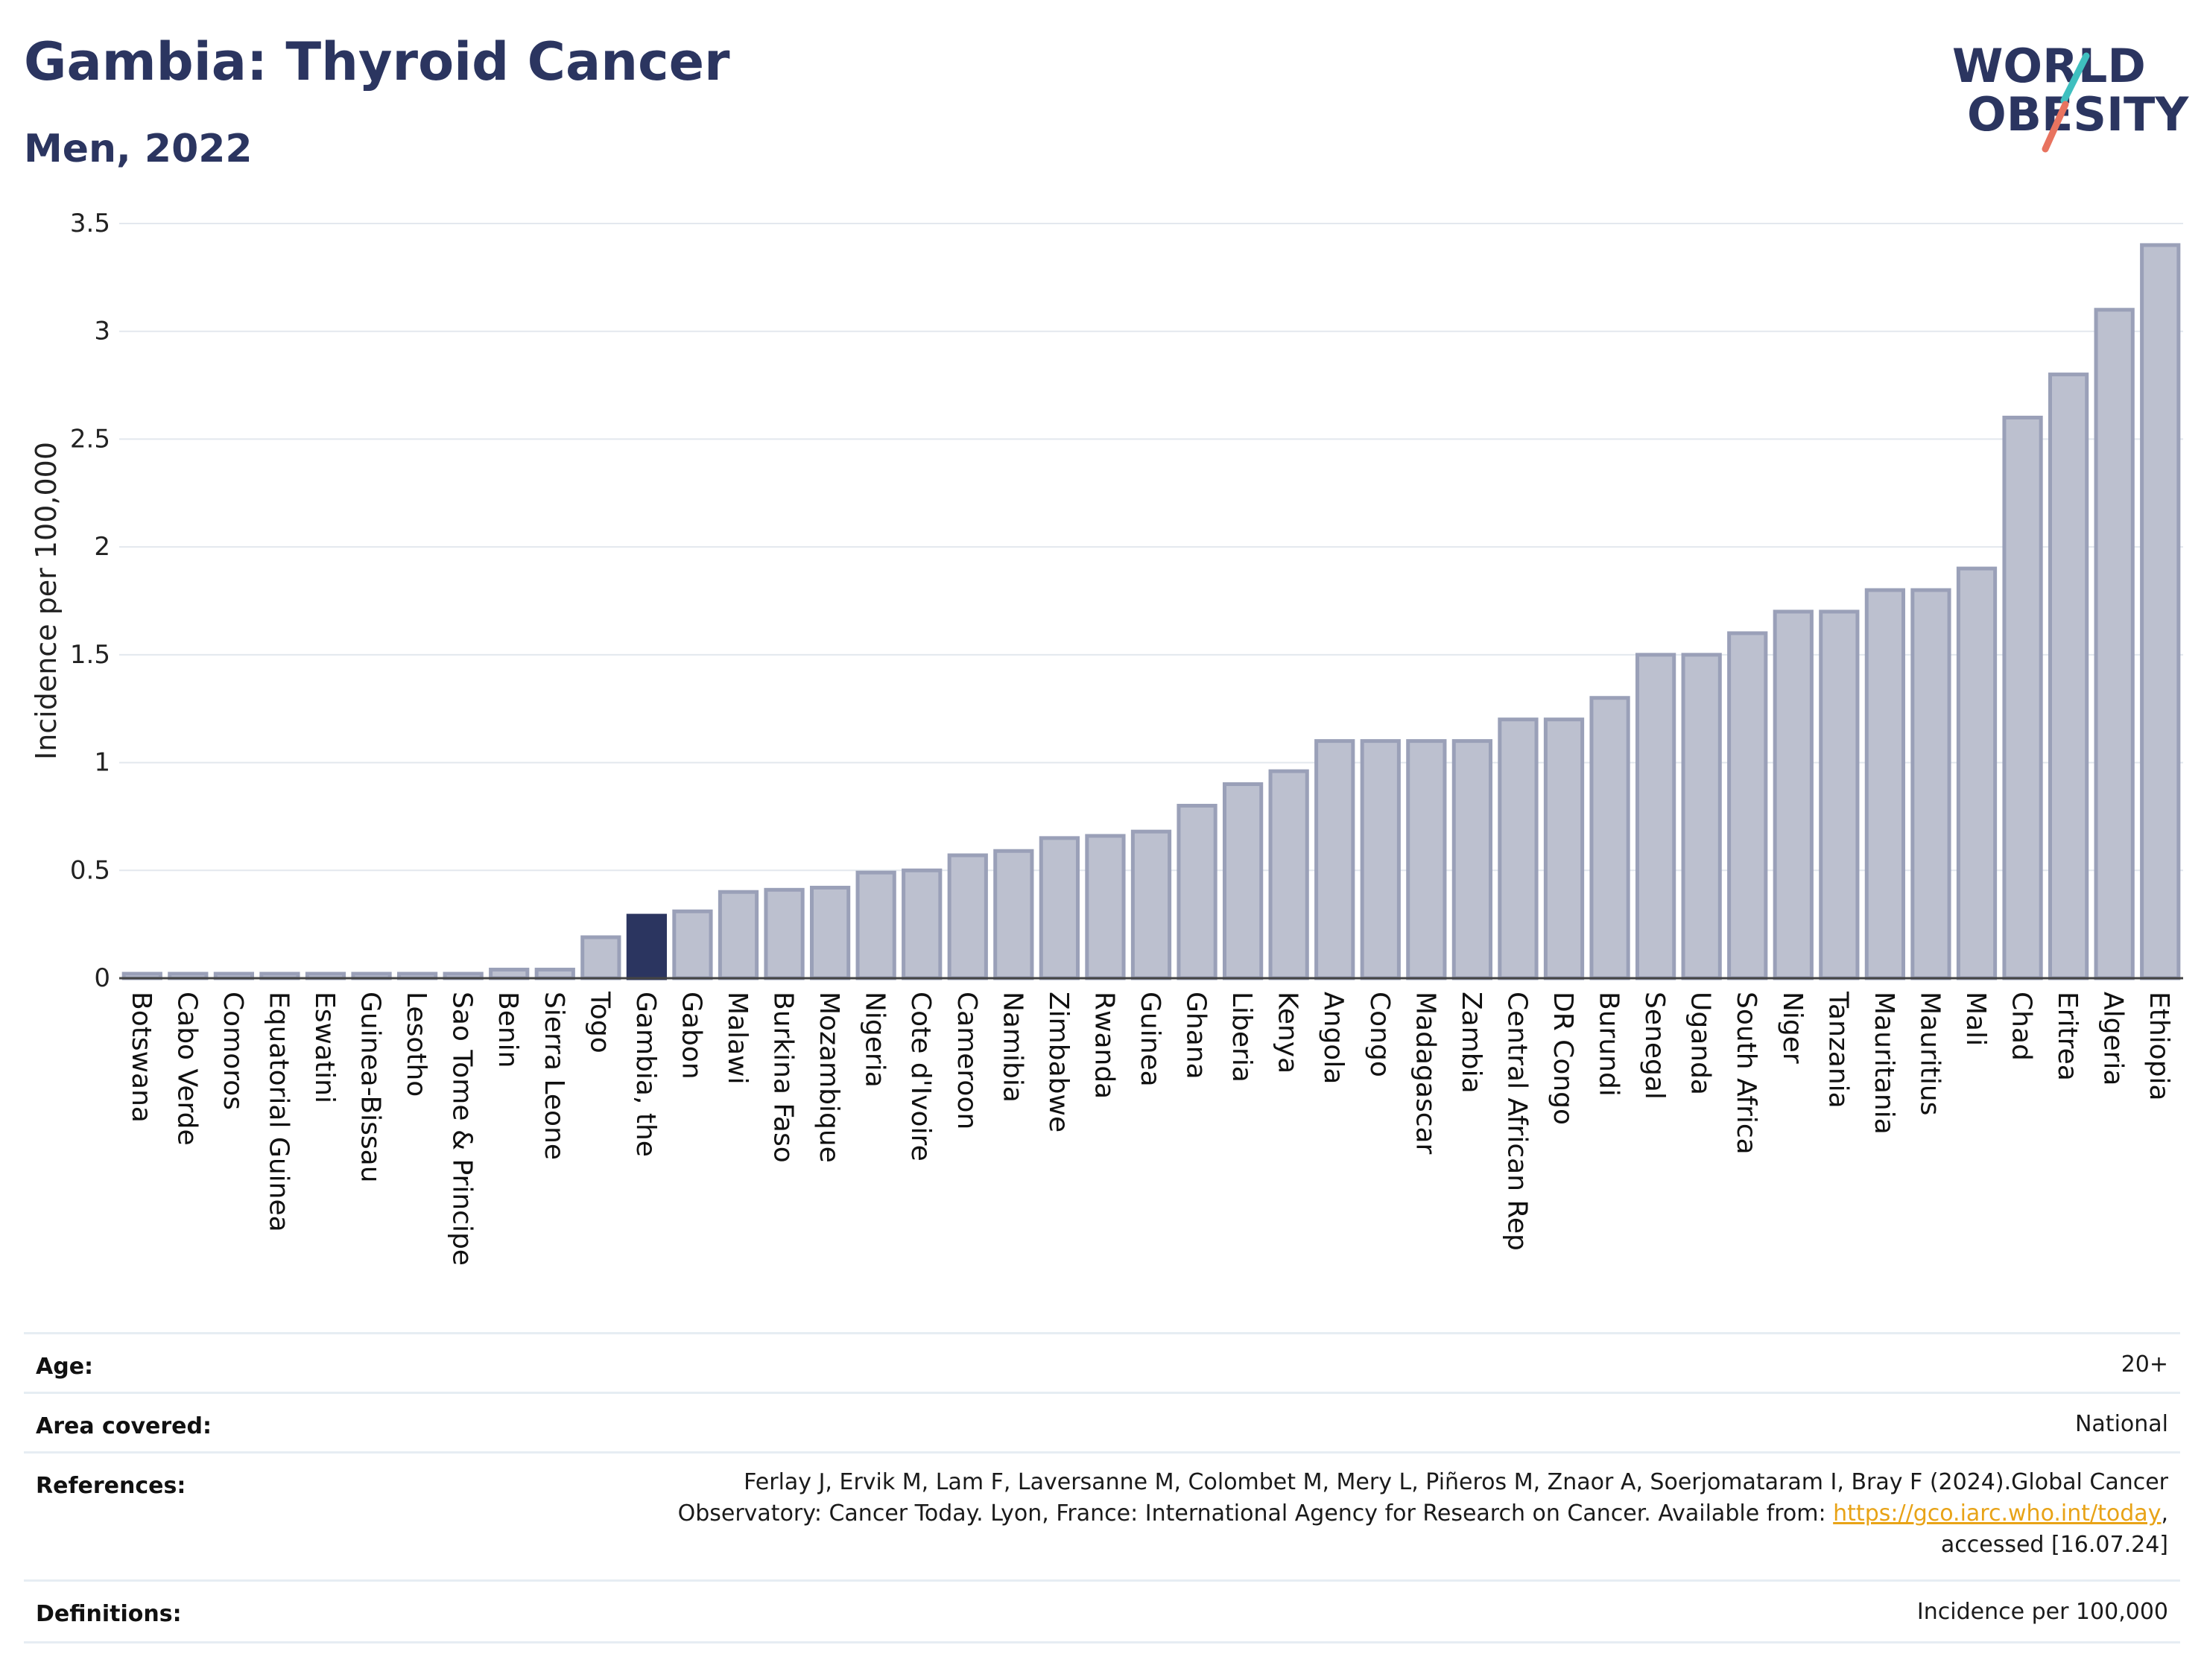  I want to click on y-tick-label: 3.5, so click(90, 223).